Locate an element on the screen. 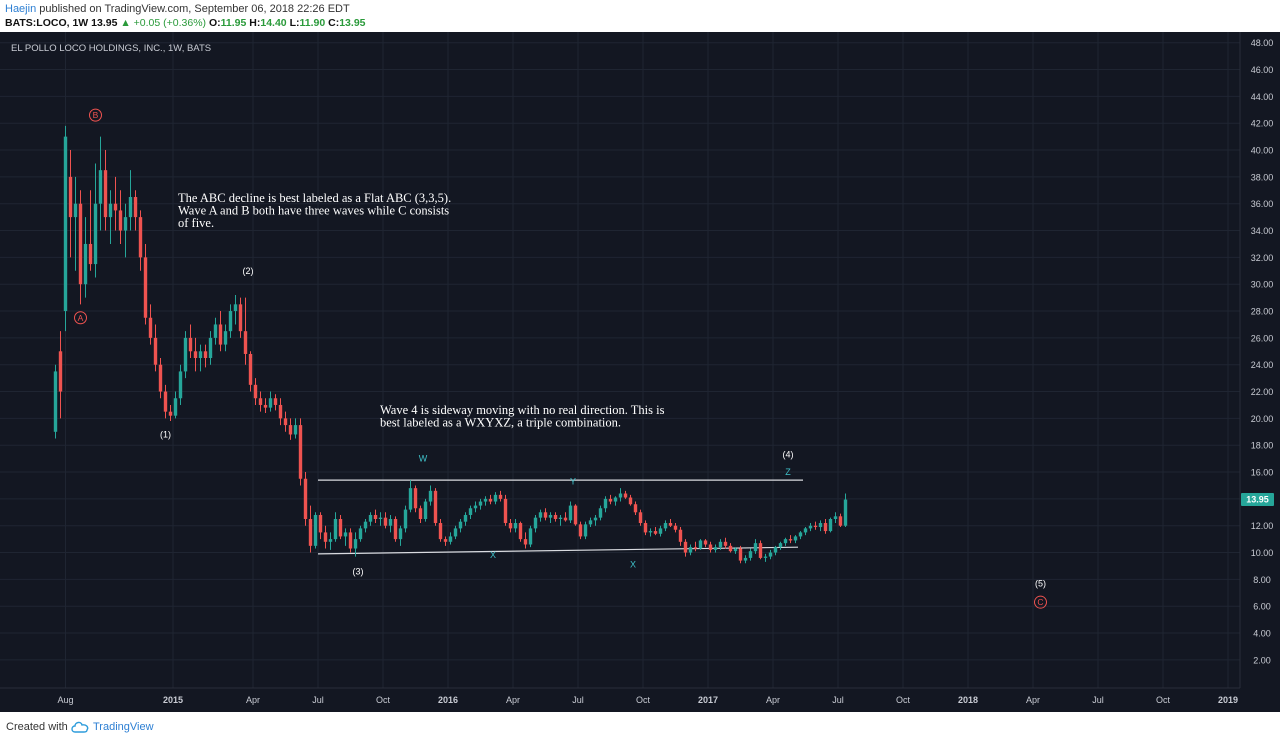 This screenshot has width=1280, height=742. wave-label-c: C is located at coordinates (1040, 602).